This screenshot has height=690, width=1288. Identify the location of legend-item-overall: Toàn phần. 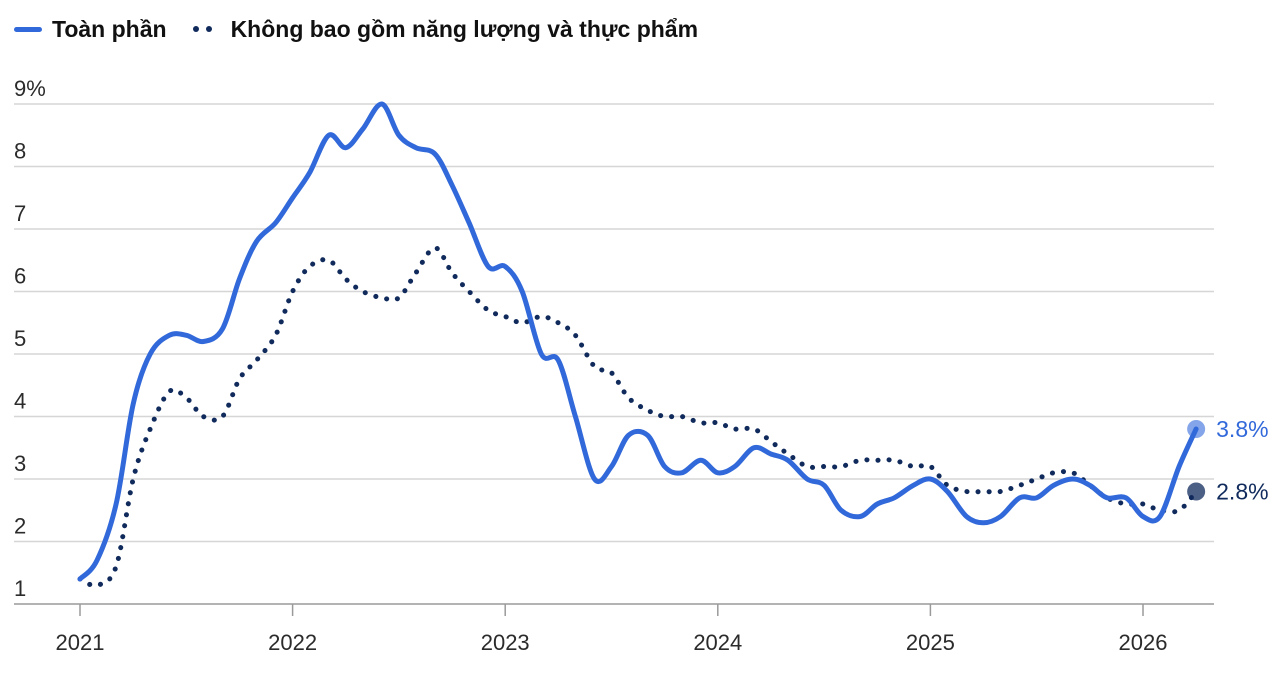
(90, 29).